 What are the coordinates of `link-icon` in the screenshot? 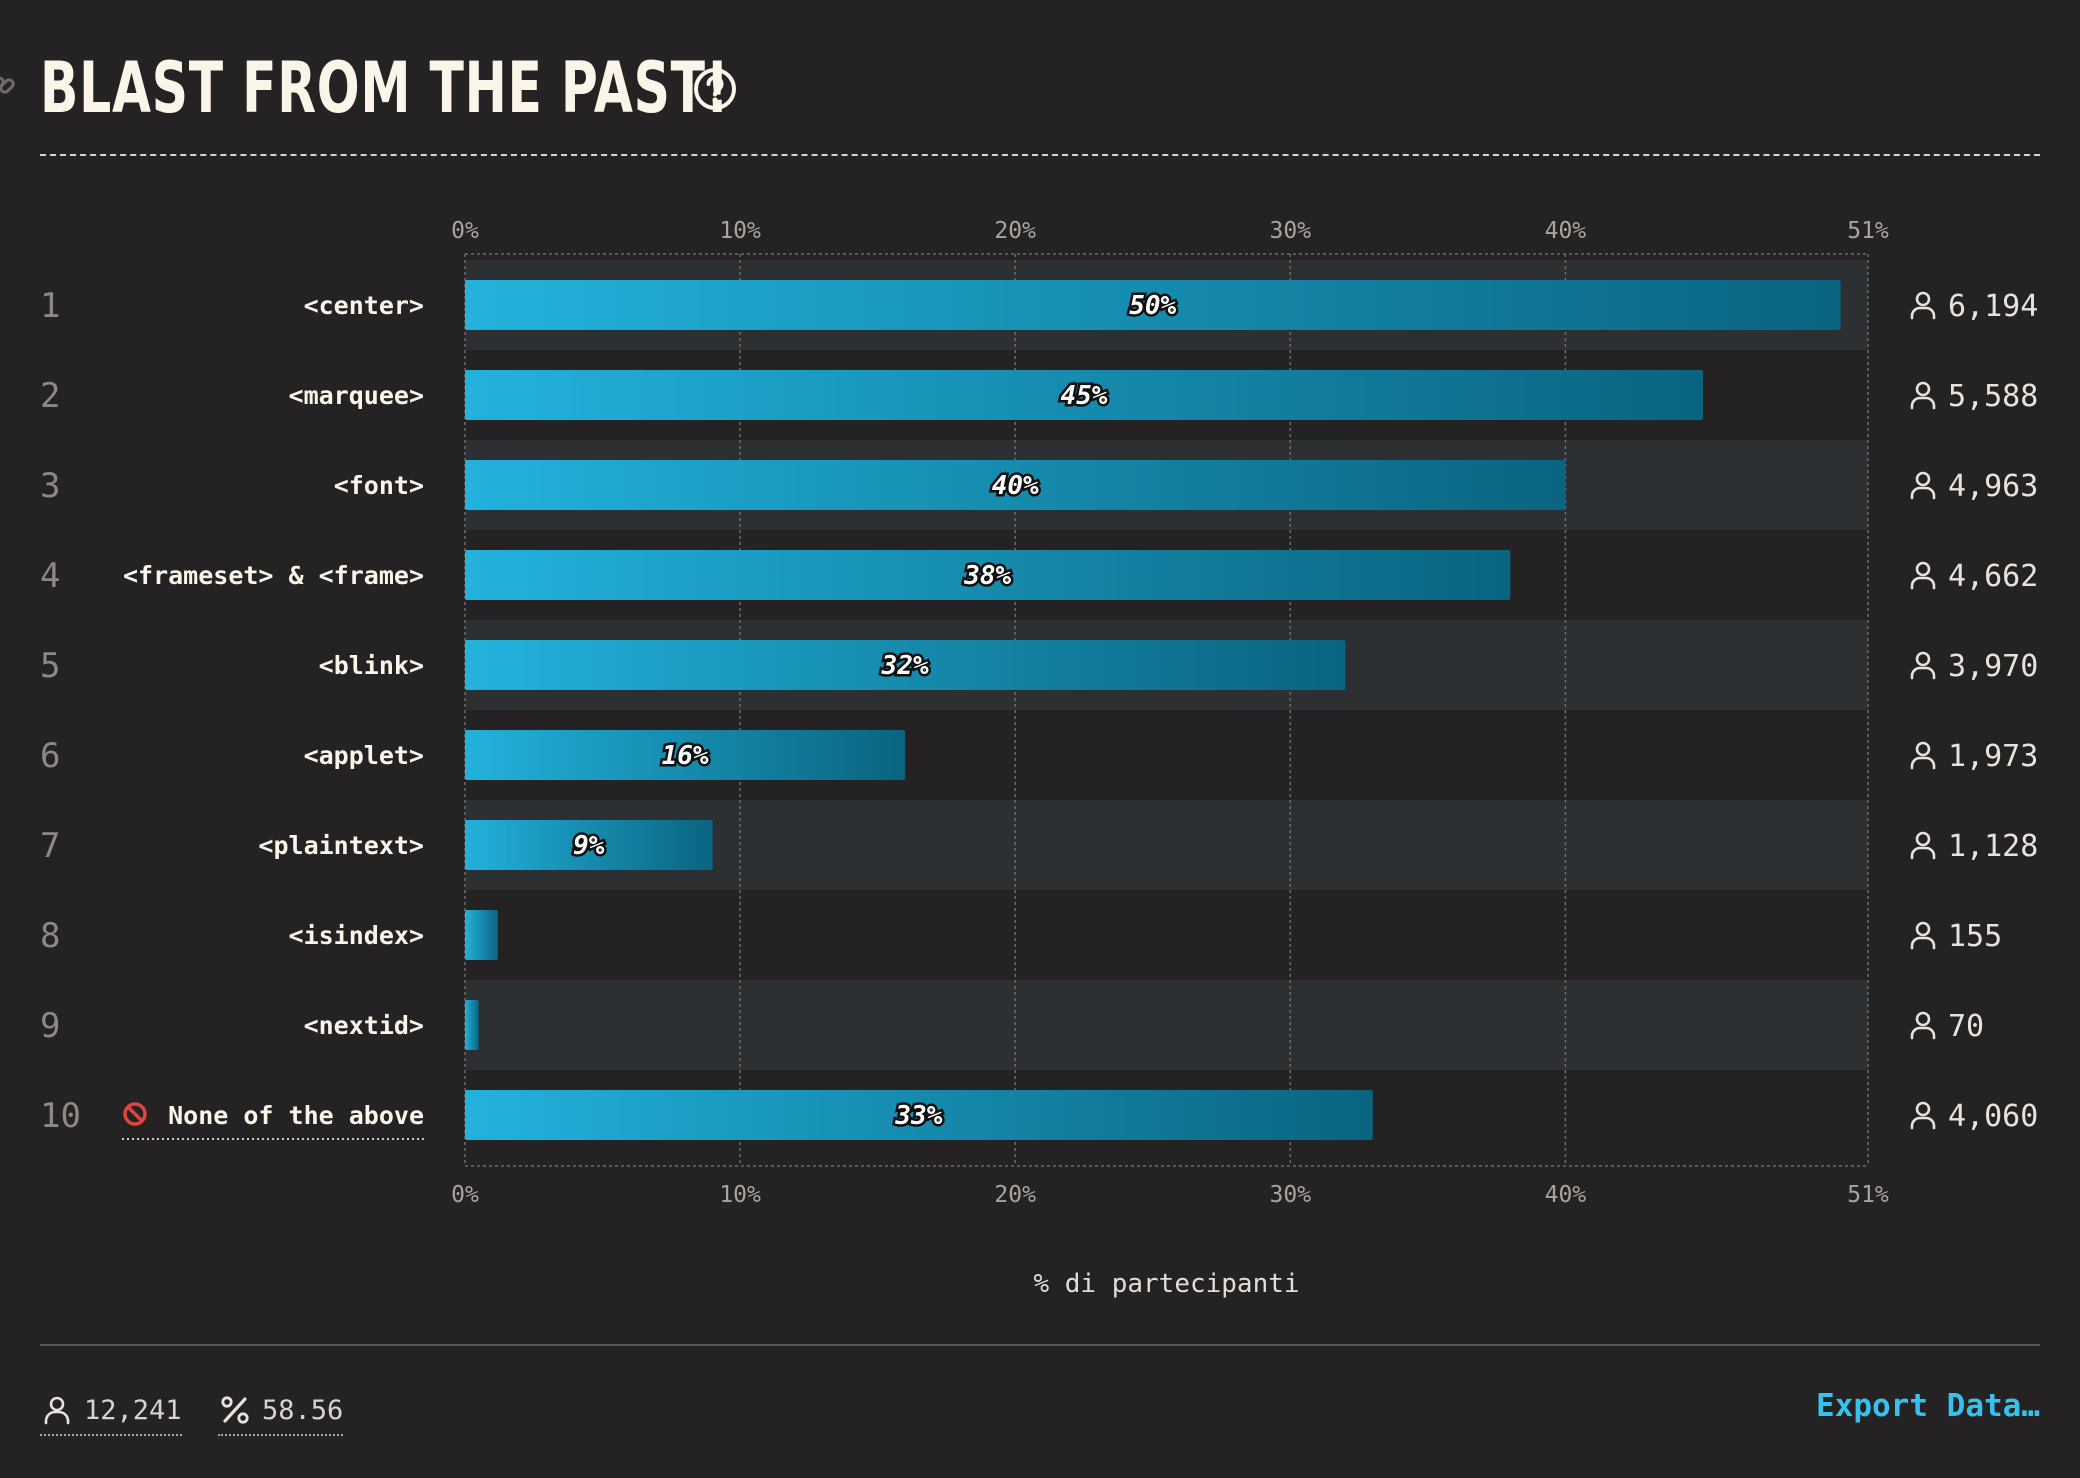 It's located at (9, 85).